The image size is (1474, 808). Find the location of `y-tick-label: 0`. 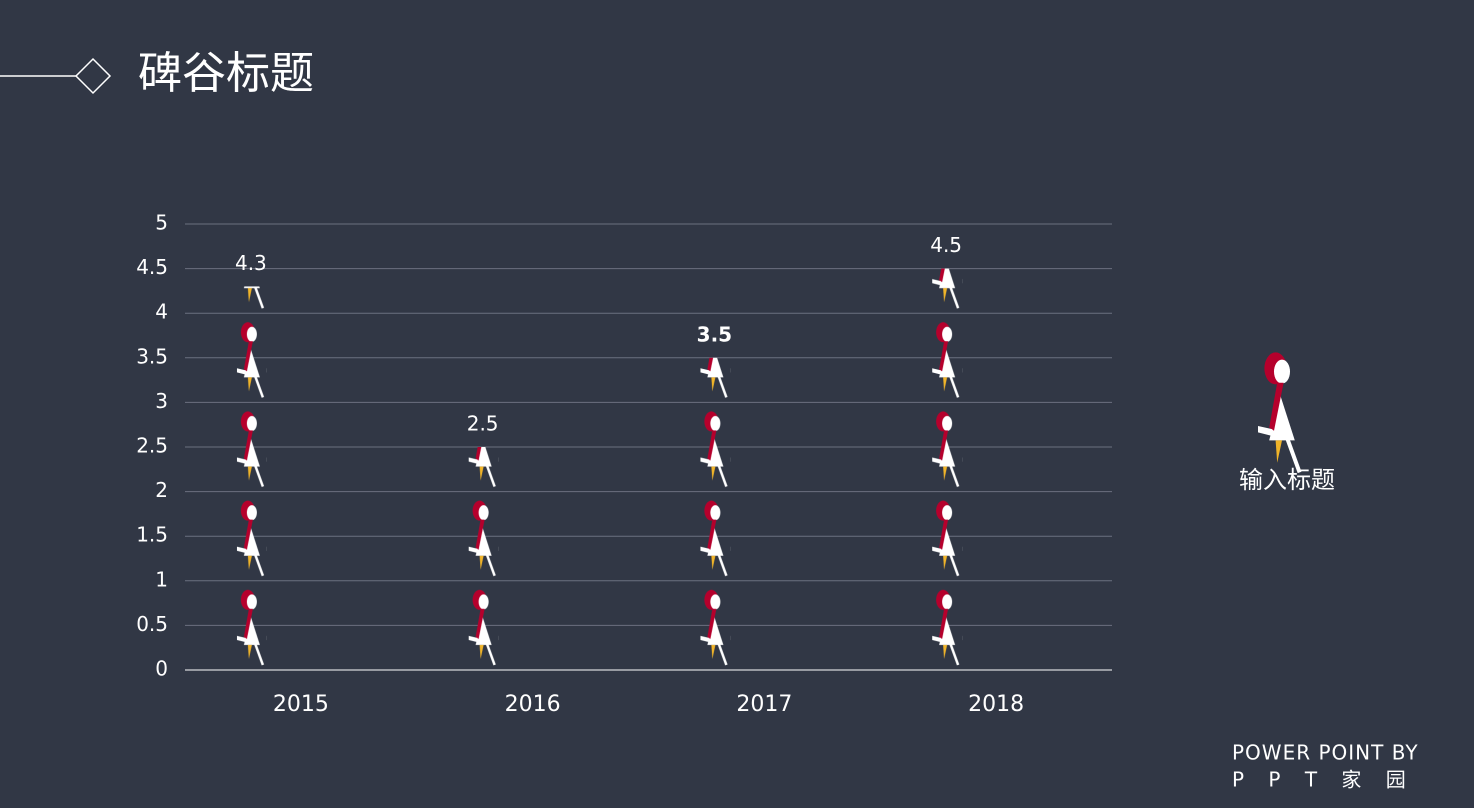

y-tick-label: 0 is located at coordinates (161, 669).